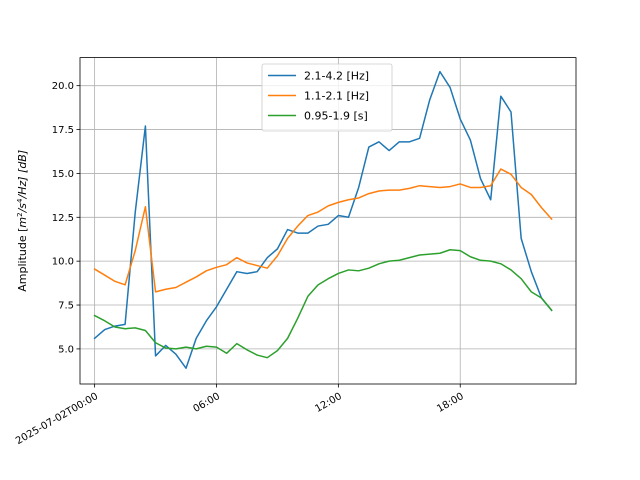 This screenshot has height=480, width=640. What do you see at coordinates (66, 349) in the screenshot?
I see `y-tick-label: 5.0` at bounding box center [66, 349].